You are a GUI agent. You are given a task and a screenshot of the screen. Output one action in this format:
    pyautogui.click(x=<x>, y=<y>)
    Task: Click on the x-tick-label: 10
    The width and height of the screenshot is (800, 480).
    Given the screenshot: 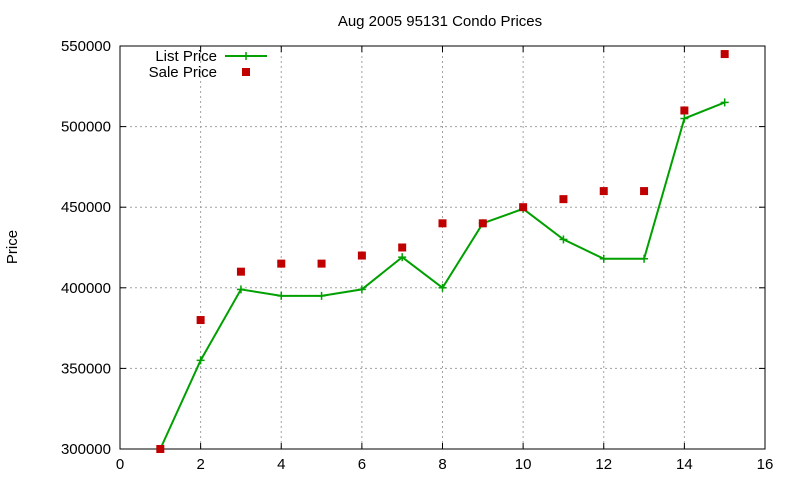 What is the action you would take?
    pyautogui.click(x=523, y=464)
    